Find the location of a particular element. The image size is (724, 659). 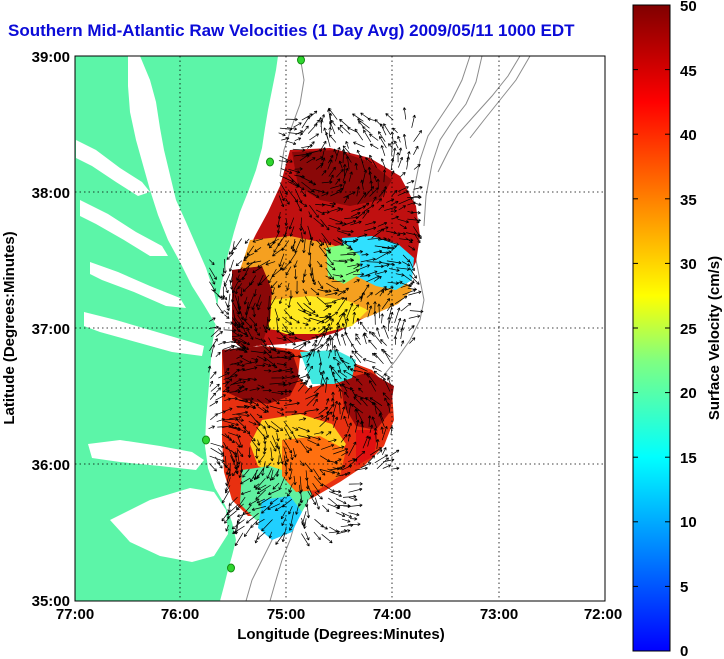

colorbar-tick-label: 15 is located at coordinates (688, 458).